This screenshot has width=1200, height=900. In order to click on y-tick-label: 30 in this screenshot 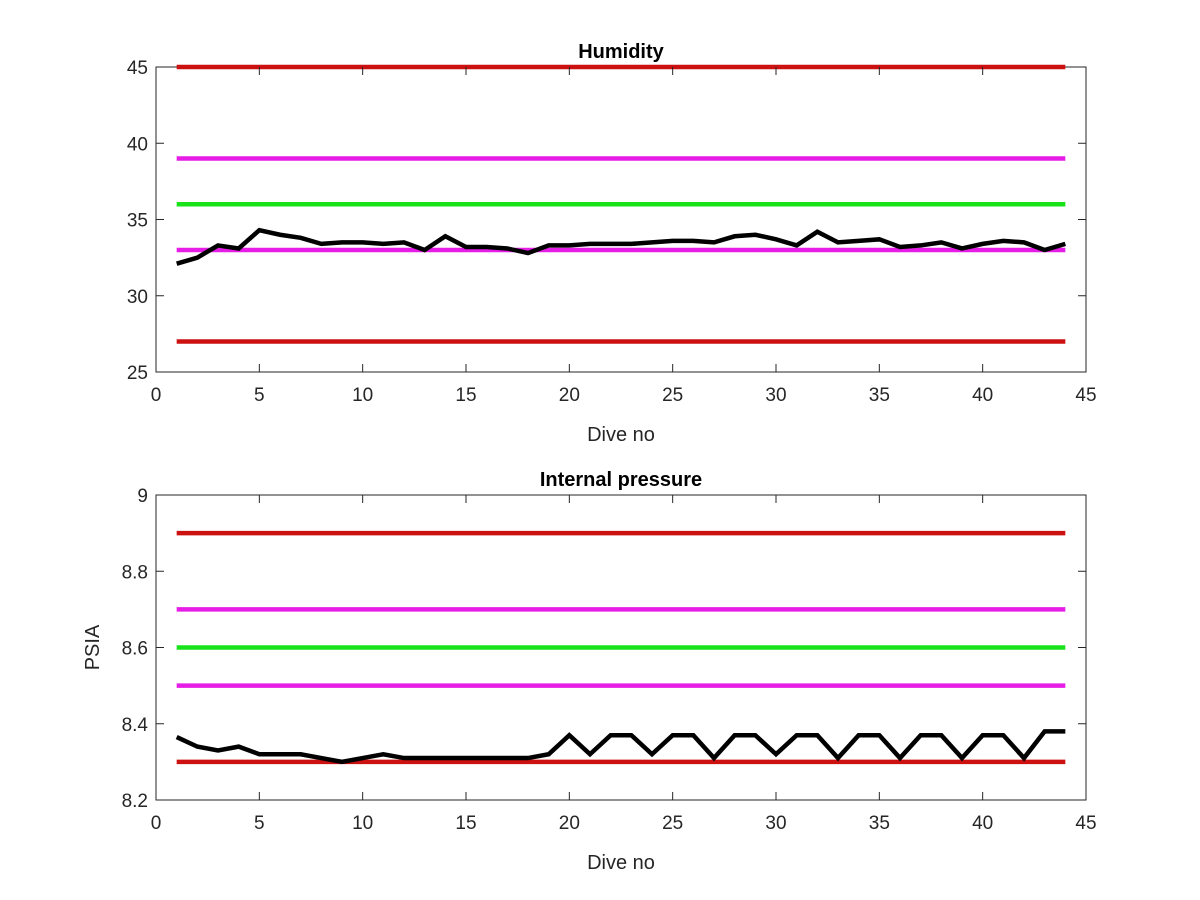, I will do `click(137, 297)`.